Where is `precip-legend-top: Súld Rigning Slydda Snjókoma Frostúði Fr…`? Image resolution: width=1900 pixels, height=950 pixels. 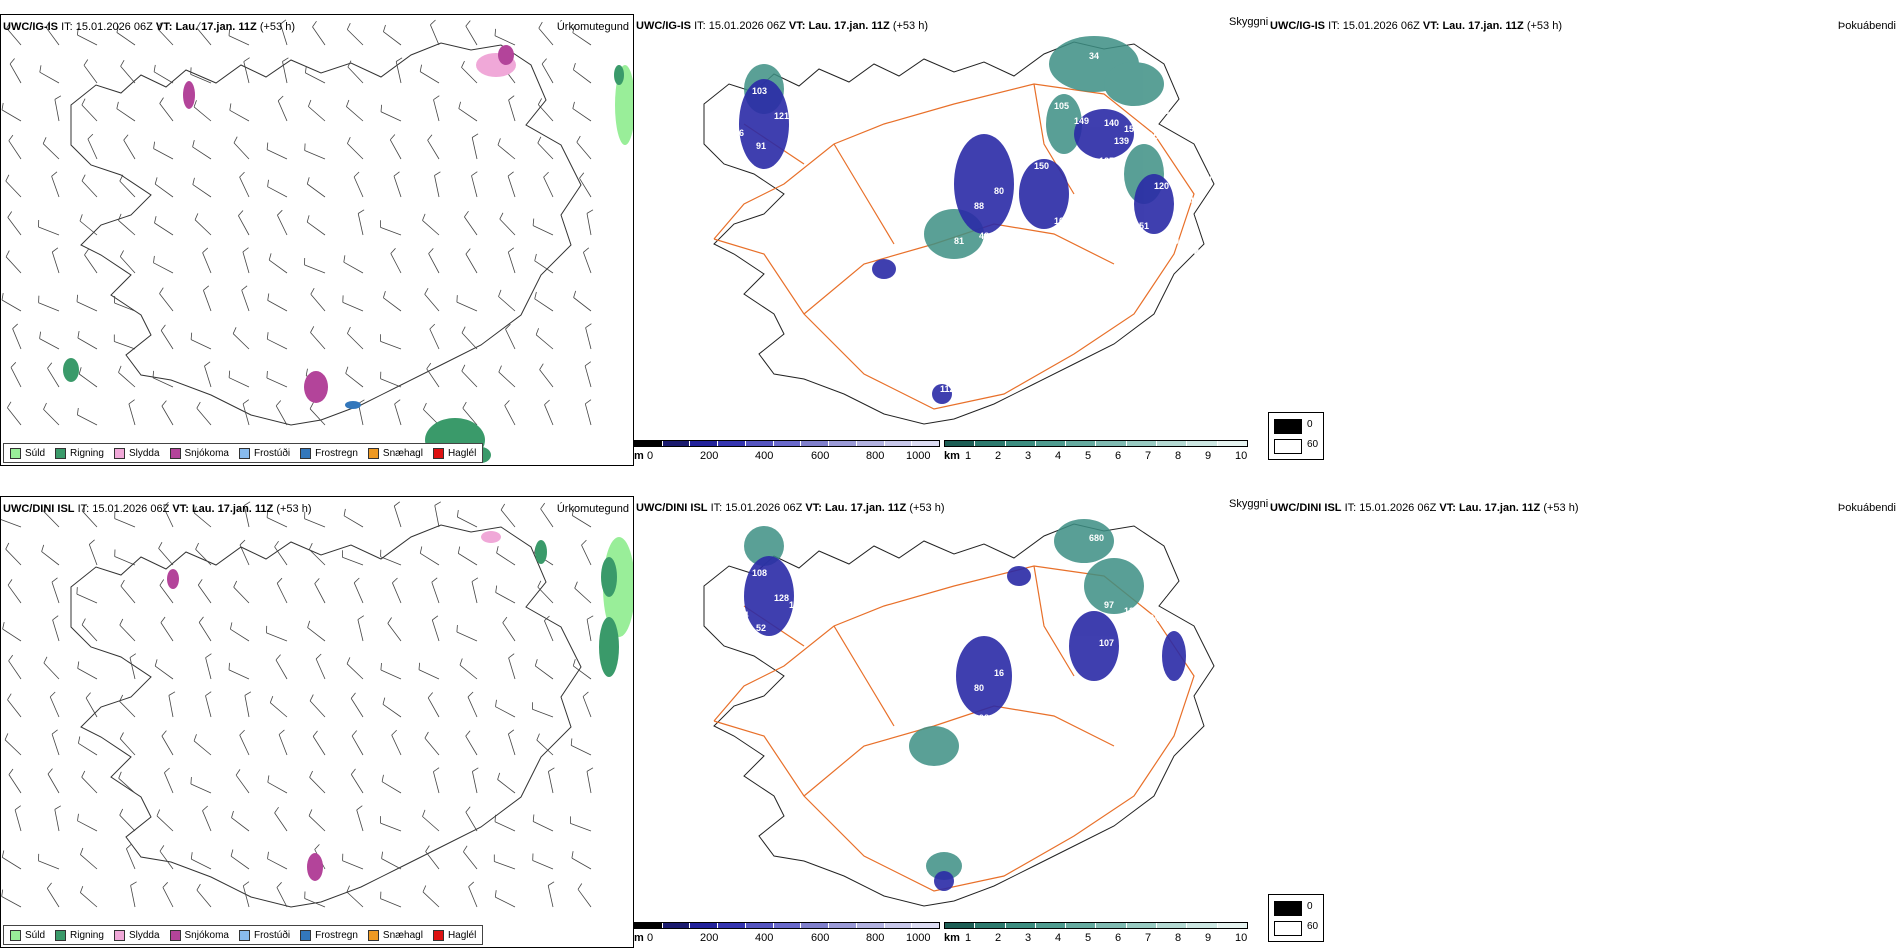
precip-legend-top: Súld Rigning Slydda Snjókoma Frostúði Fr… is located at coordinates (243, 453).